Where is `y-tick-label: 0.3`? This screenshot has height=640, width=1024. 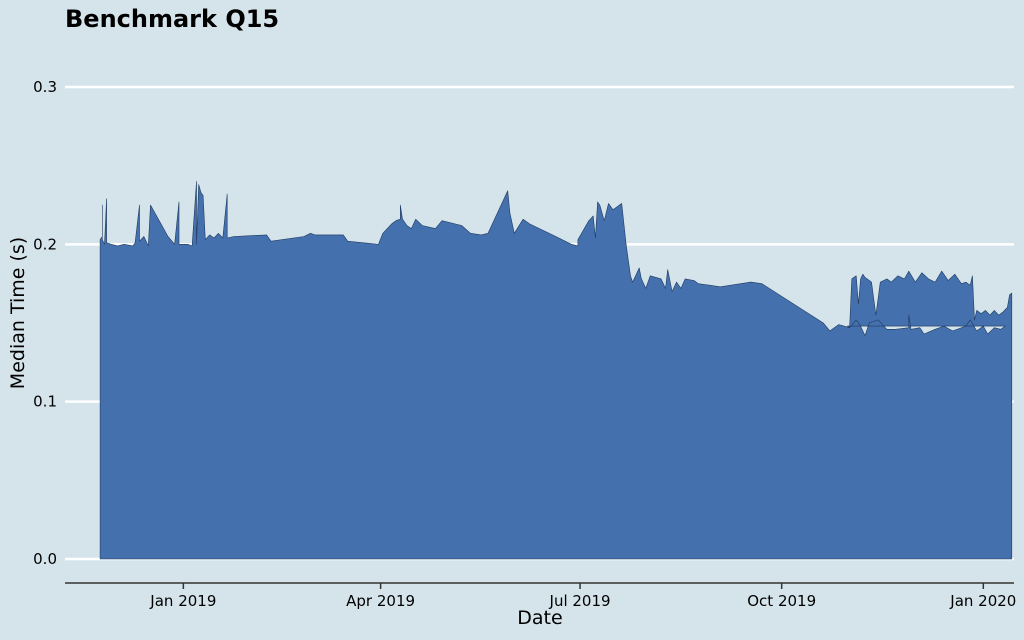 y-tick-label: 0.3 is located at coordinates (45, 87).